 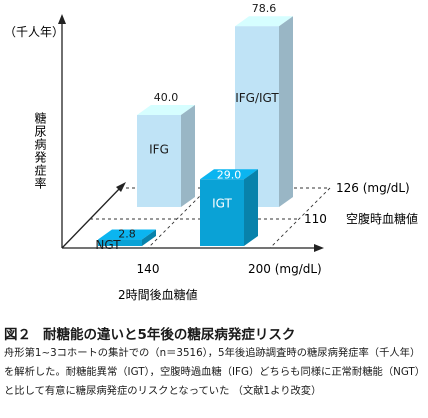 What do you see at coordinates (257, 98) in the screenshot?
I see `bar-category-label: IFG/IGT` at bounding box center [257, 98].